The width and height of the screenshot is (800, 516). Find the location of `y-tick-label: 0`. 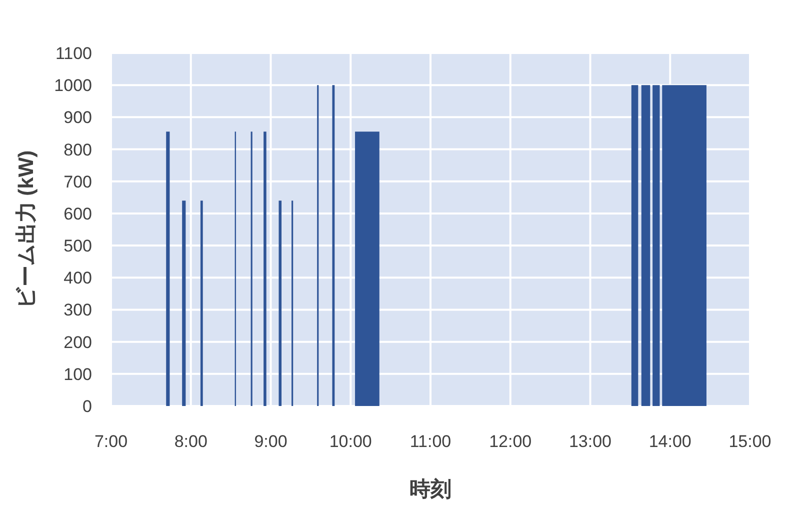

y-tick-label: 0 is located at coordinates (87, 406).